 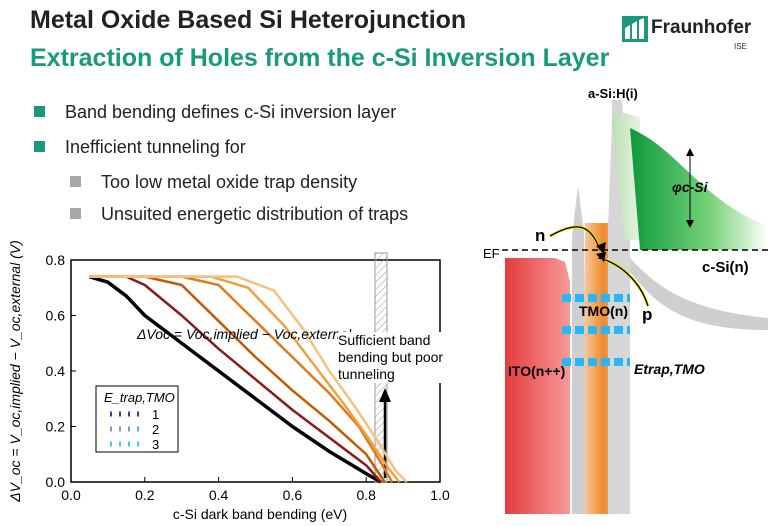 What do you see at coordinates (725, 267) in the screenshot?
I see `csi-label: c-Si(n)` at bounding box center [725, 267].